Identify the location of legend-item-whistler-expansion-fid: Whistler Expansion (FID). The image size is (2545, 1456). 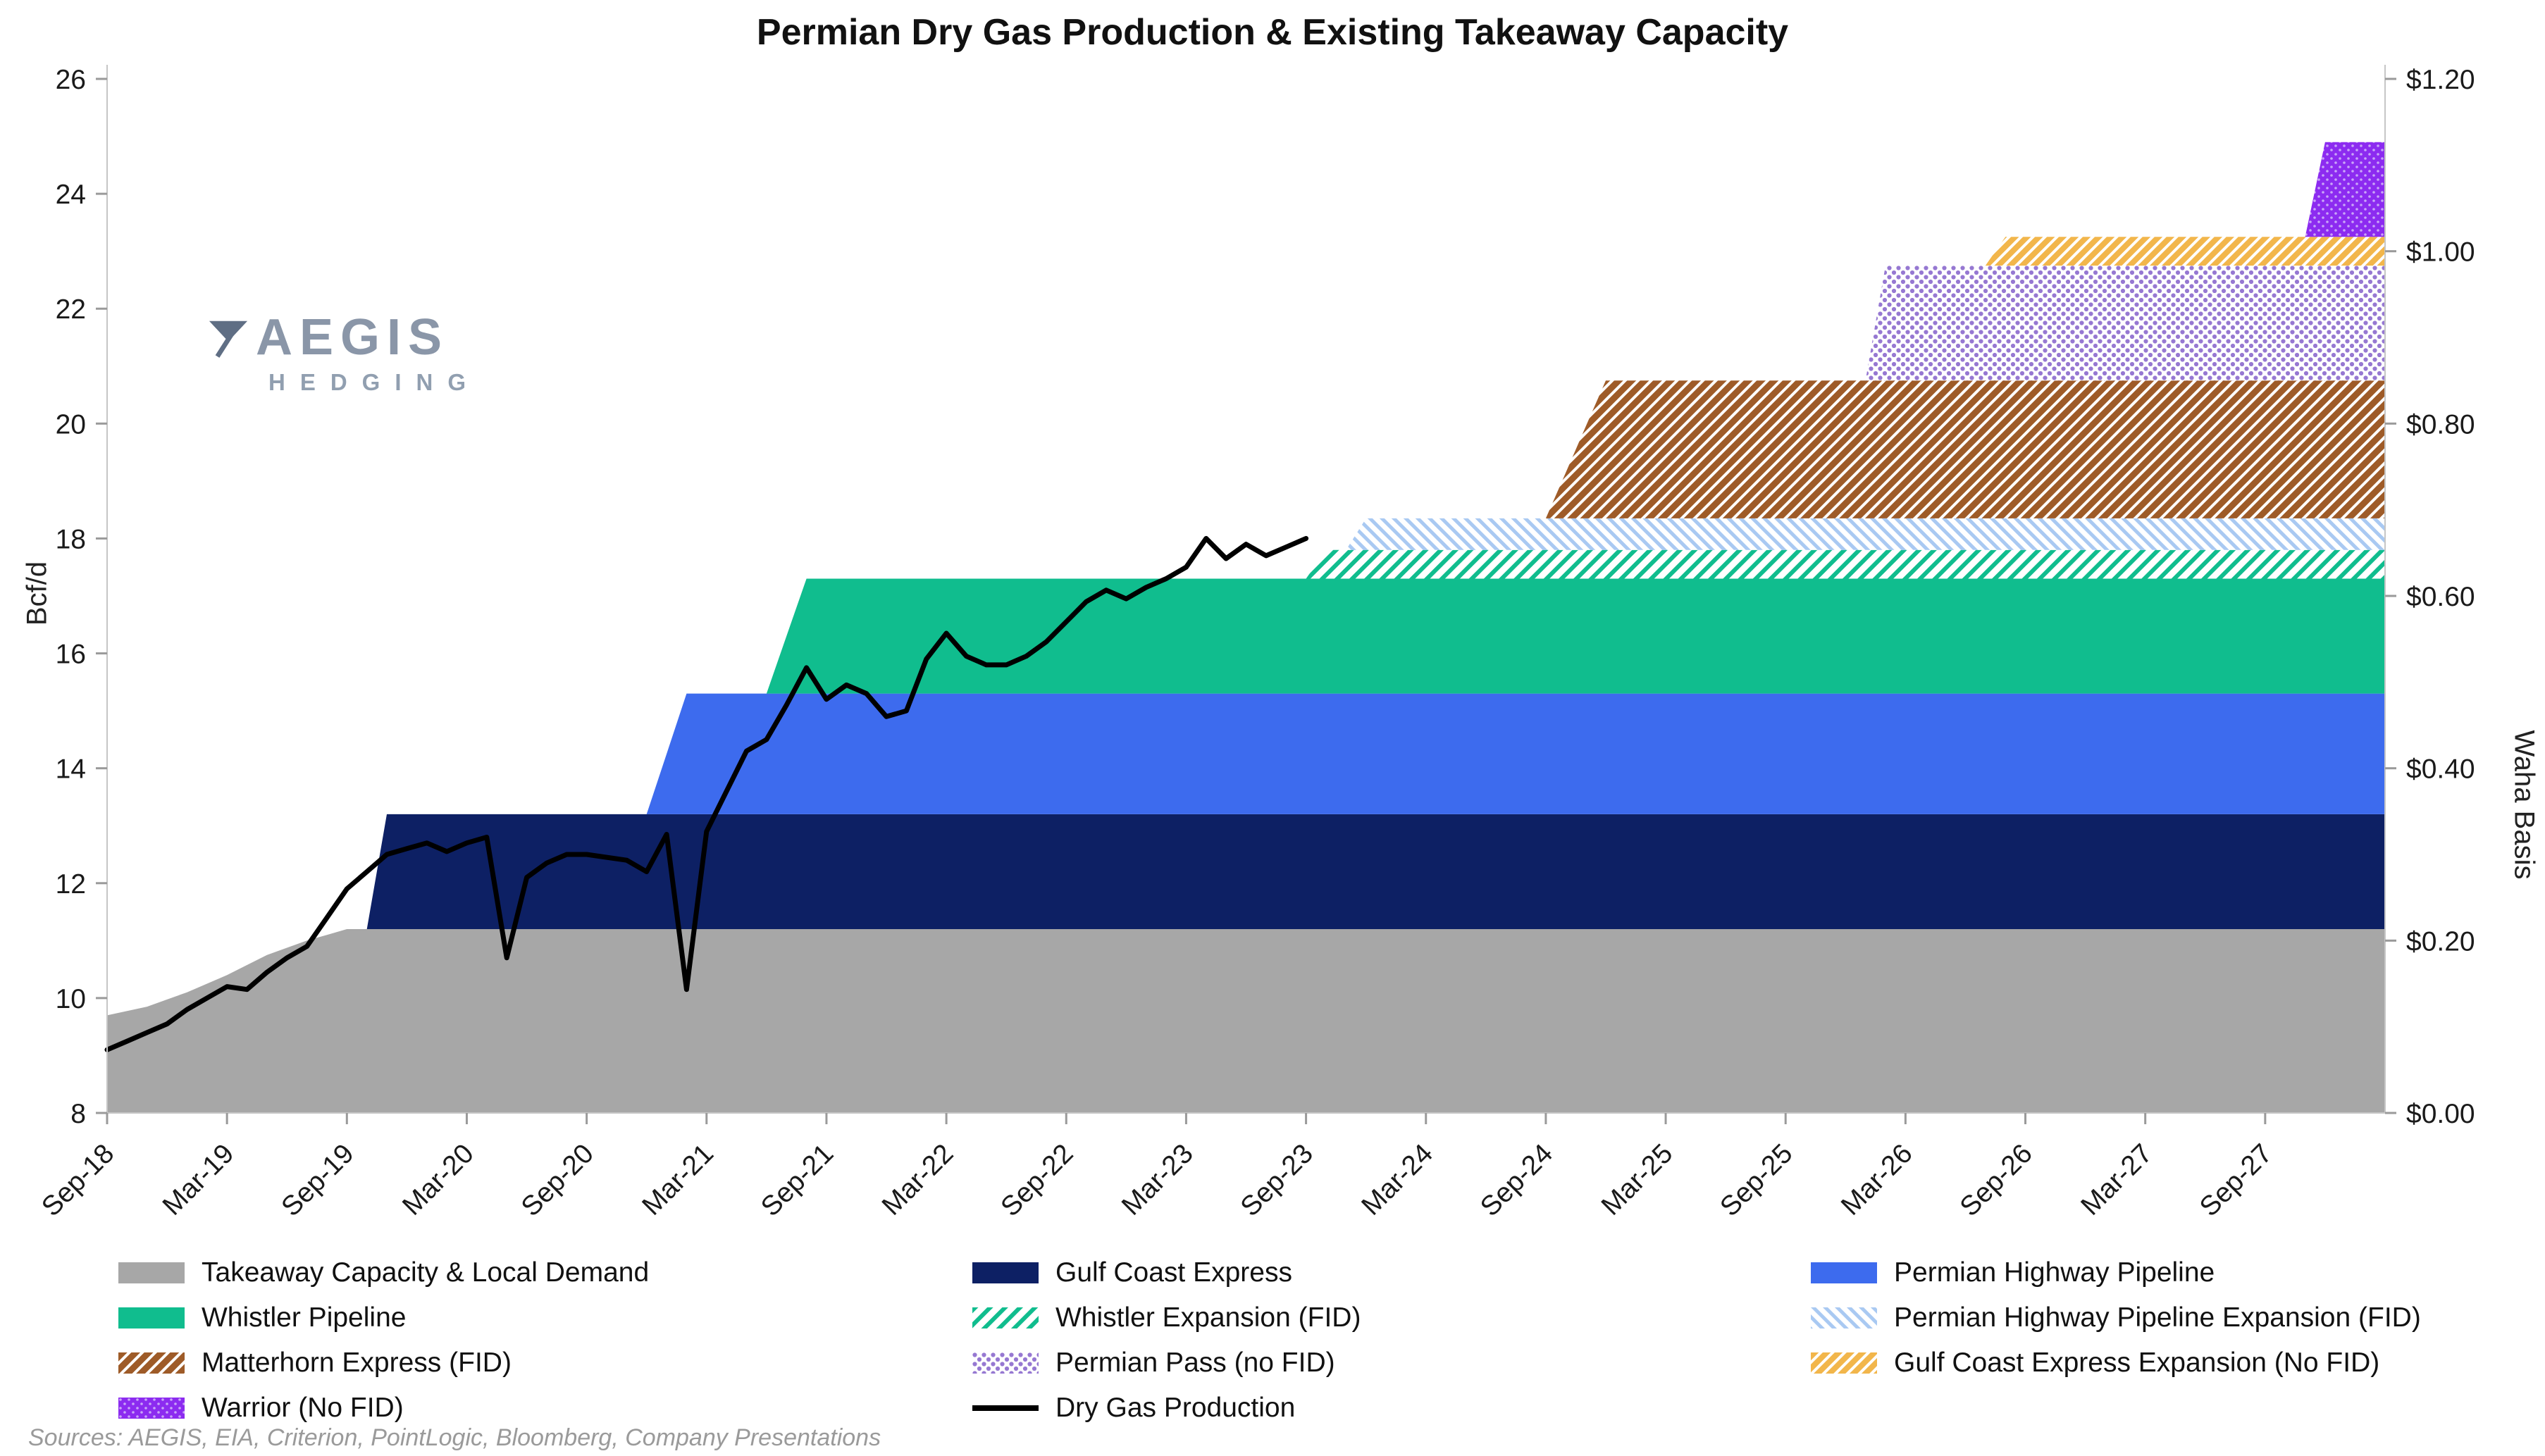
(1391, 1318).